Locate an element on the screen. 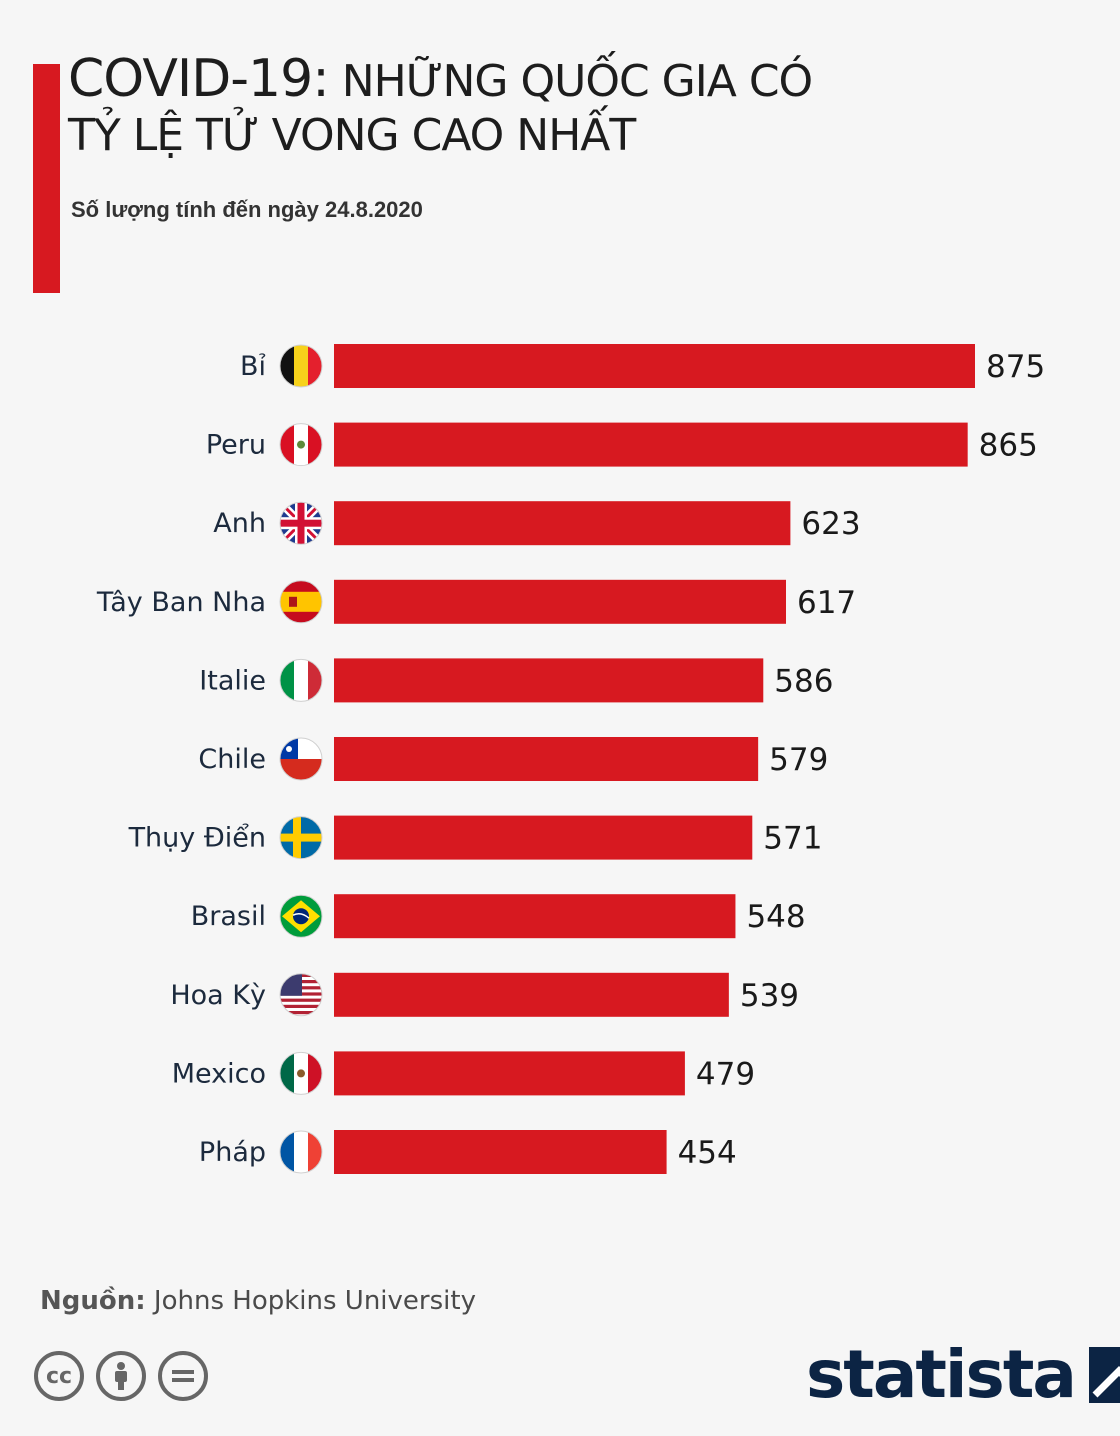  source-note: Nguồn: Johns Hopkins University is located at coordinates (258, 1301).